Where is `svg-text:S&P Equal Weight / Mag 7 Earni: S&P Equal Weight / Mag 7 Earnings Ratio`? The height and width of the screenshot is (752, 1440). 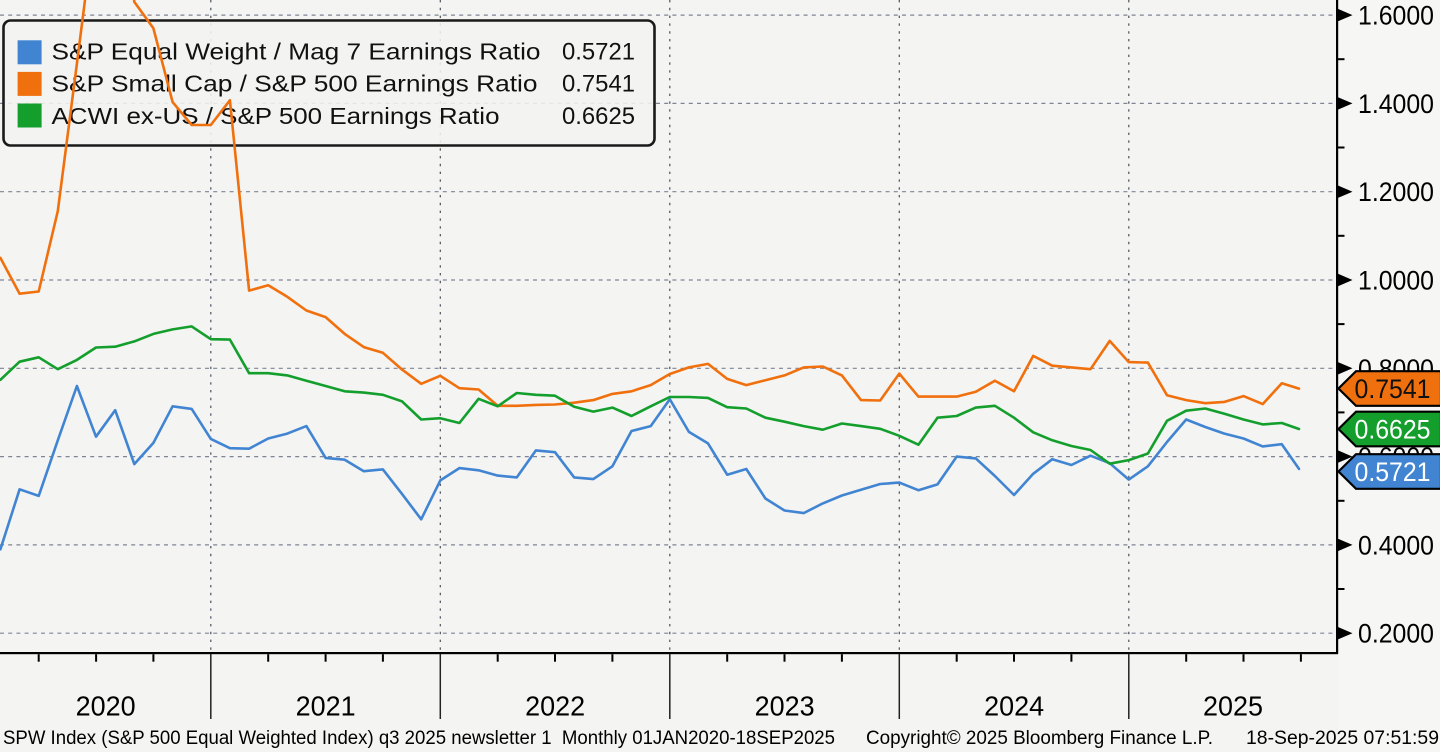
svg-text:S&P Equal Weight / Mag 7 Earni: S&P Equal Weight / Mag 7 Earnings Ratio is located at coordinates (296, 52).